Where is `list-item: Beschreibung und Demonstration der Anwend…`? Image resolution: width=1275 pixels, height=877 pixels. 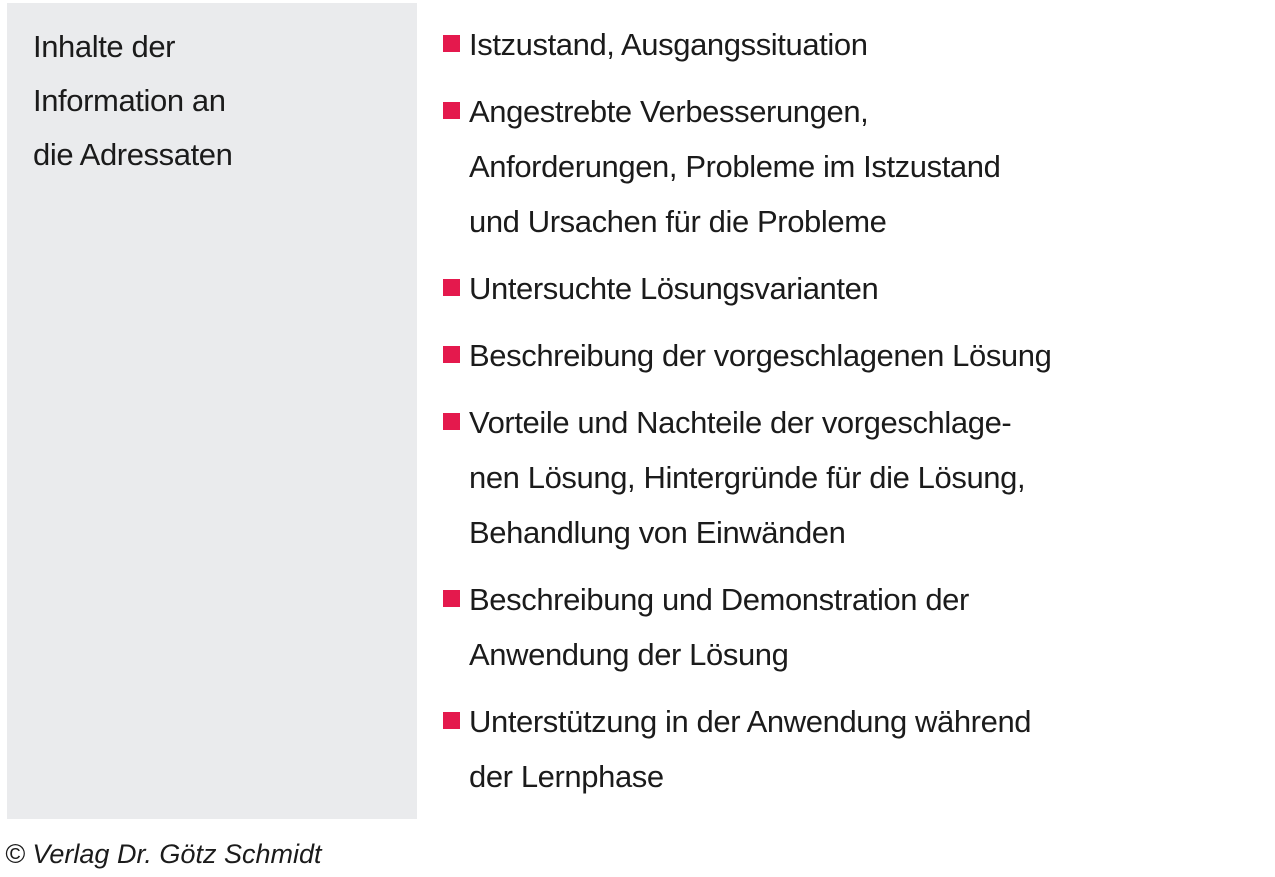
list-item: Beschreibung und Demonstration der Anwend… is located at coordinates (843, 627).